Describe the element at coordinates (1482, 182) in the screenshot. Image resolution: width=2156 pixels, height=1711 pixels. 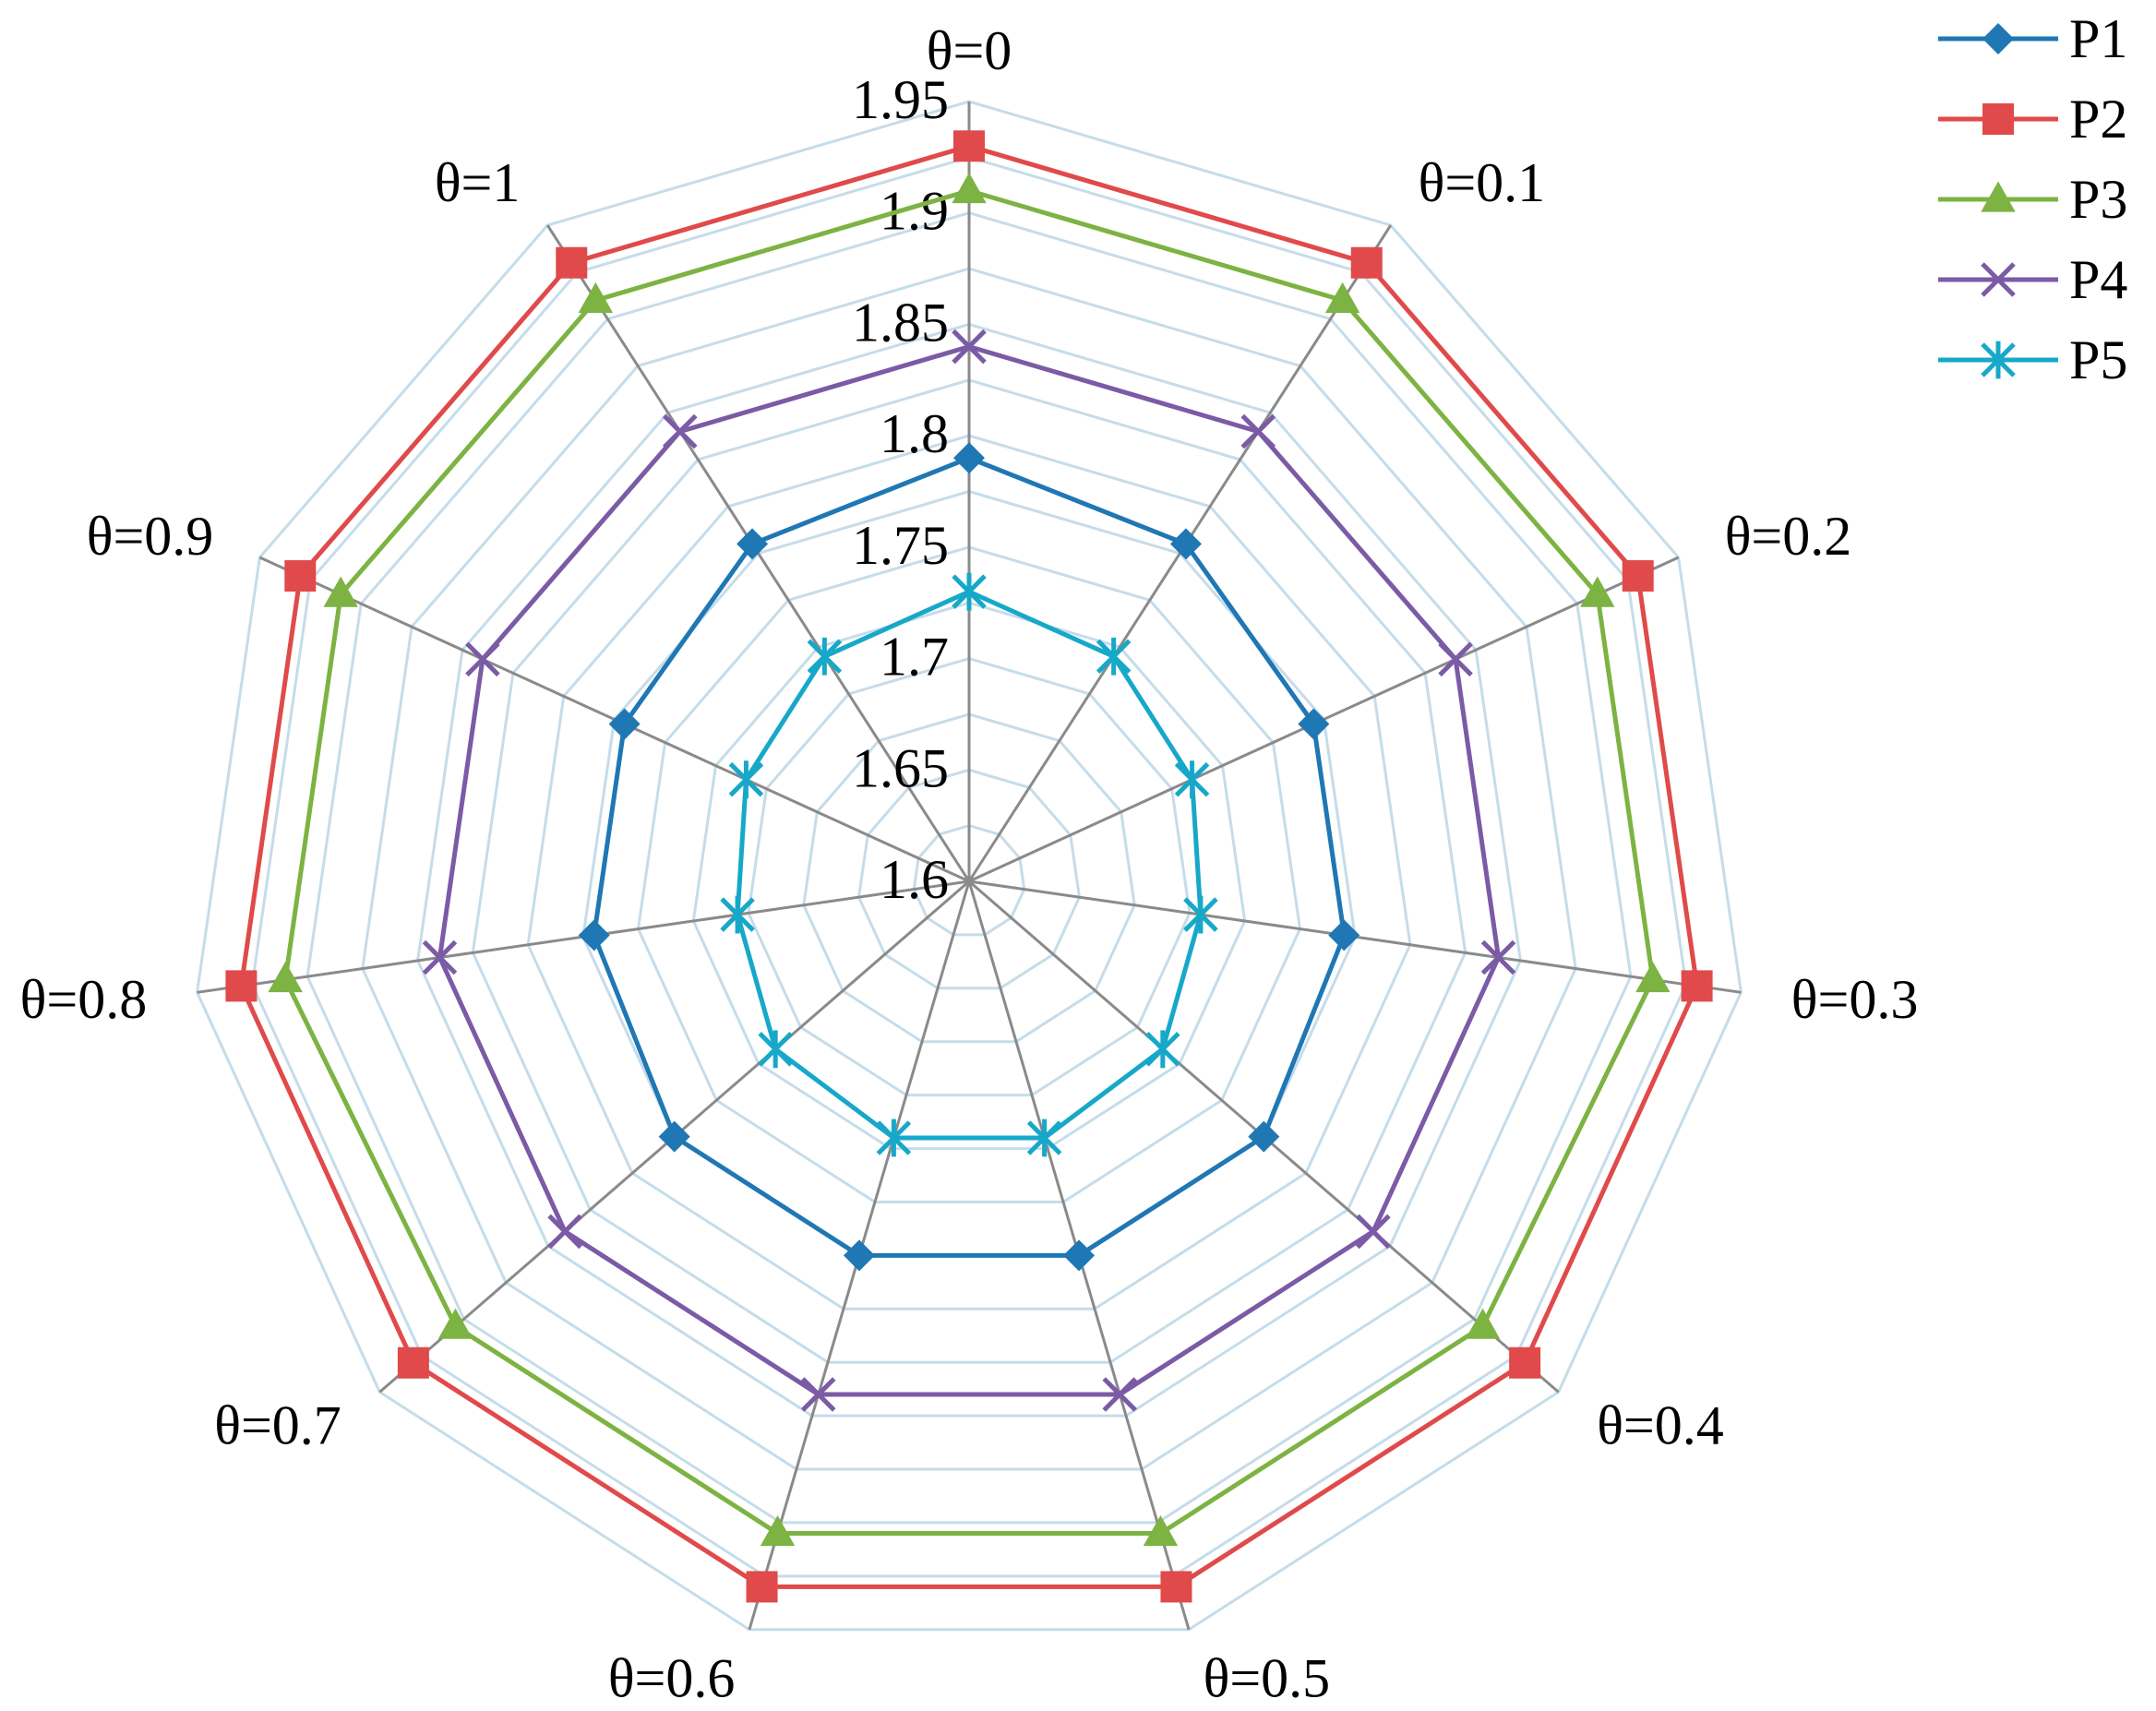
I see `category-label: θ=0.1` at that location.